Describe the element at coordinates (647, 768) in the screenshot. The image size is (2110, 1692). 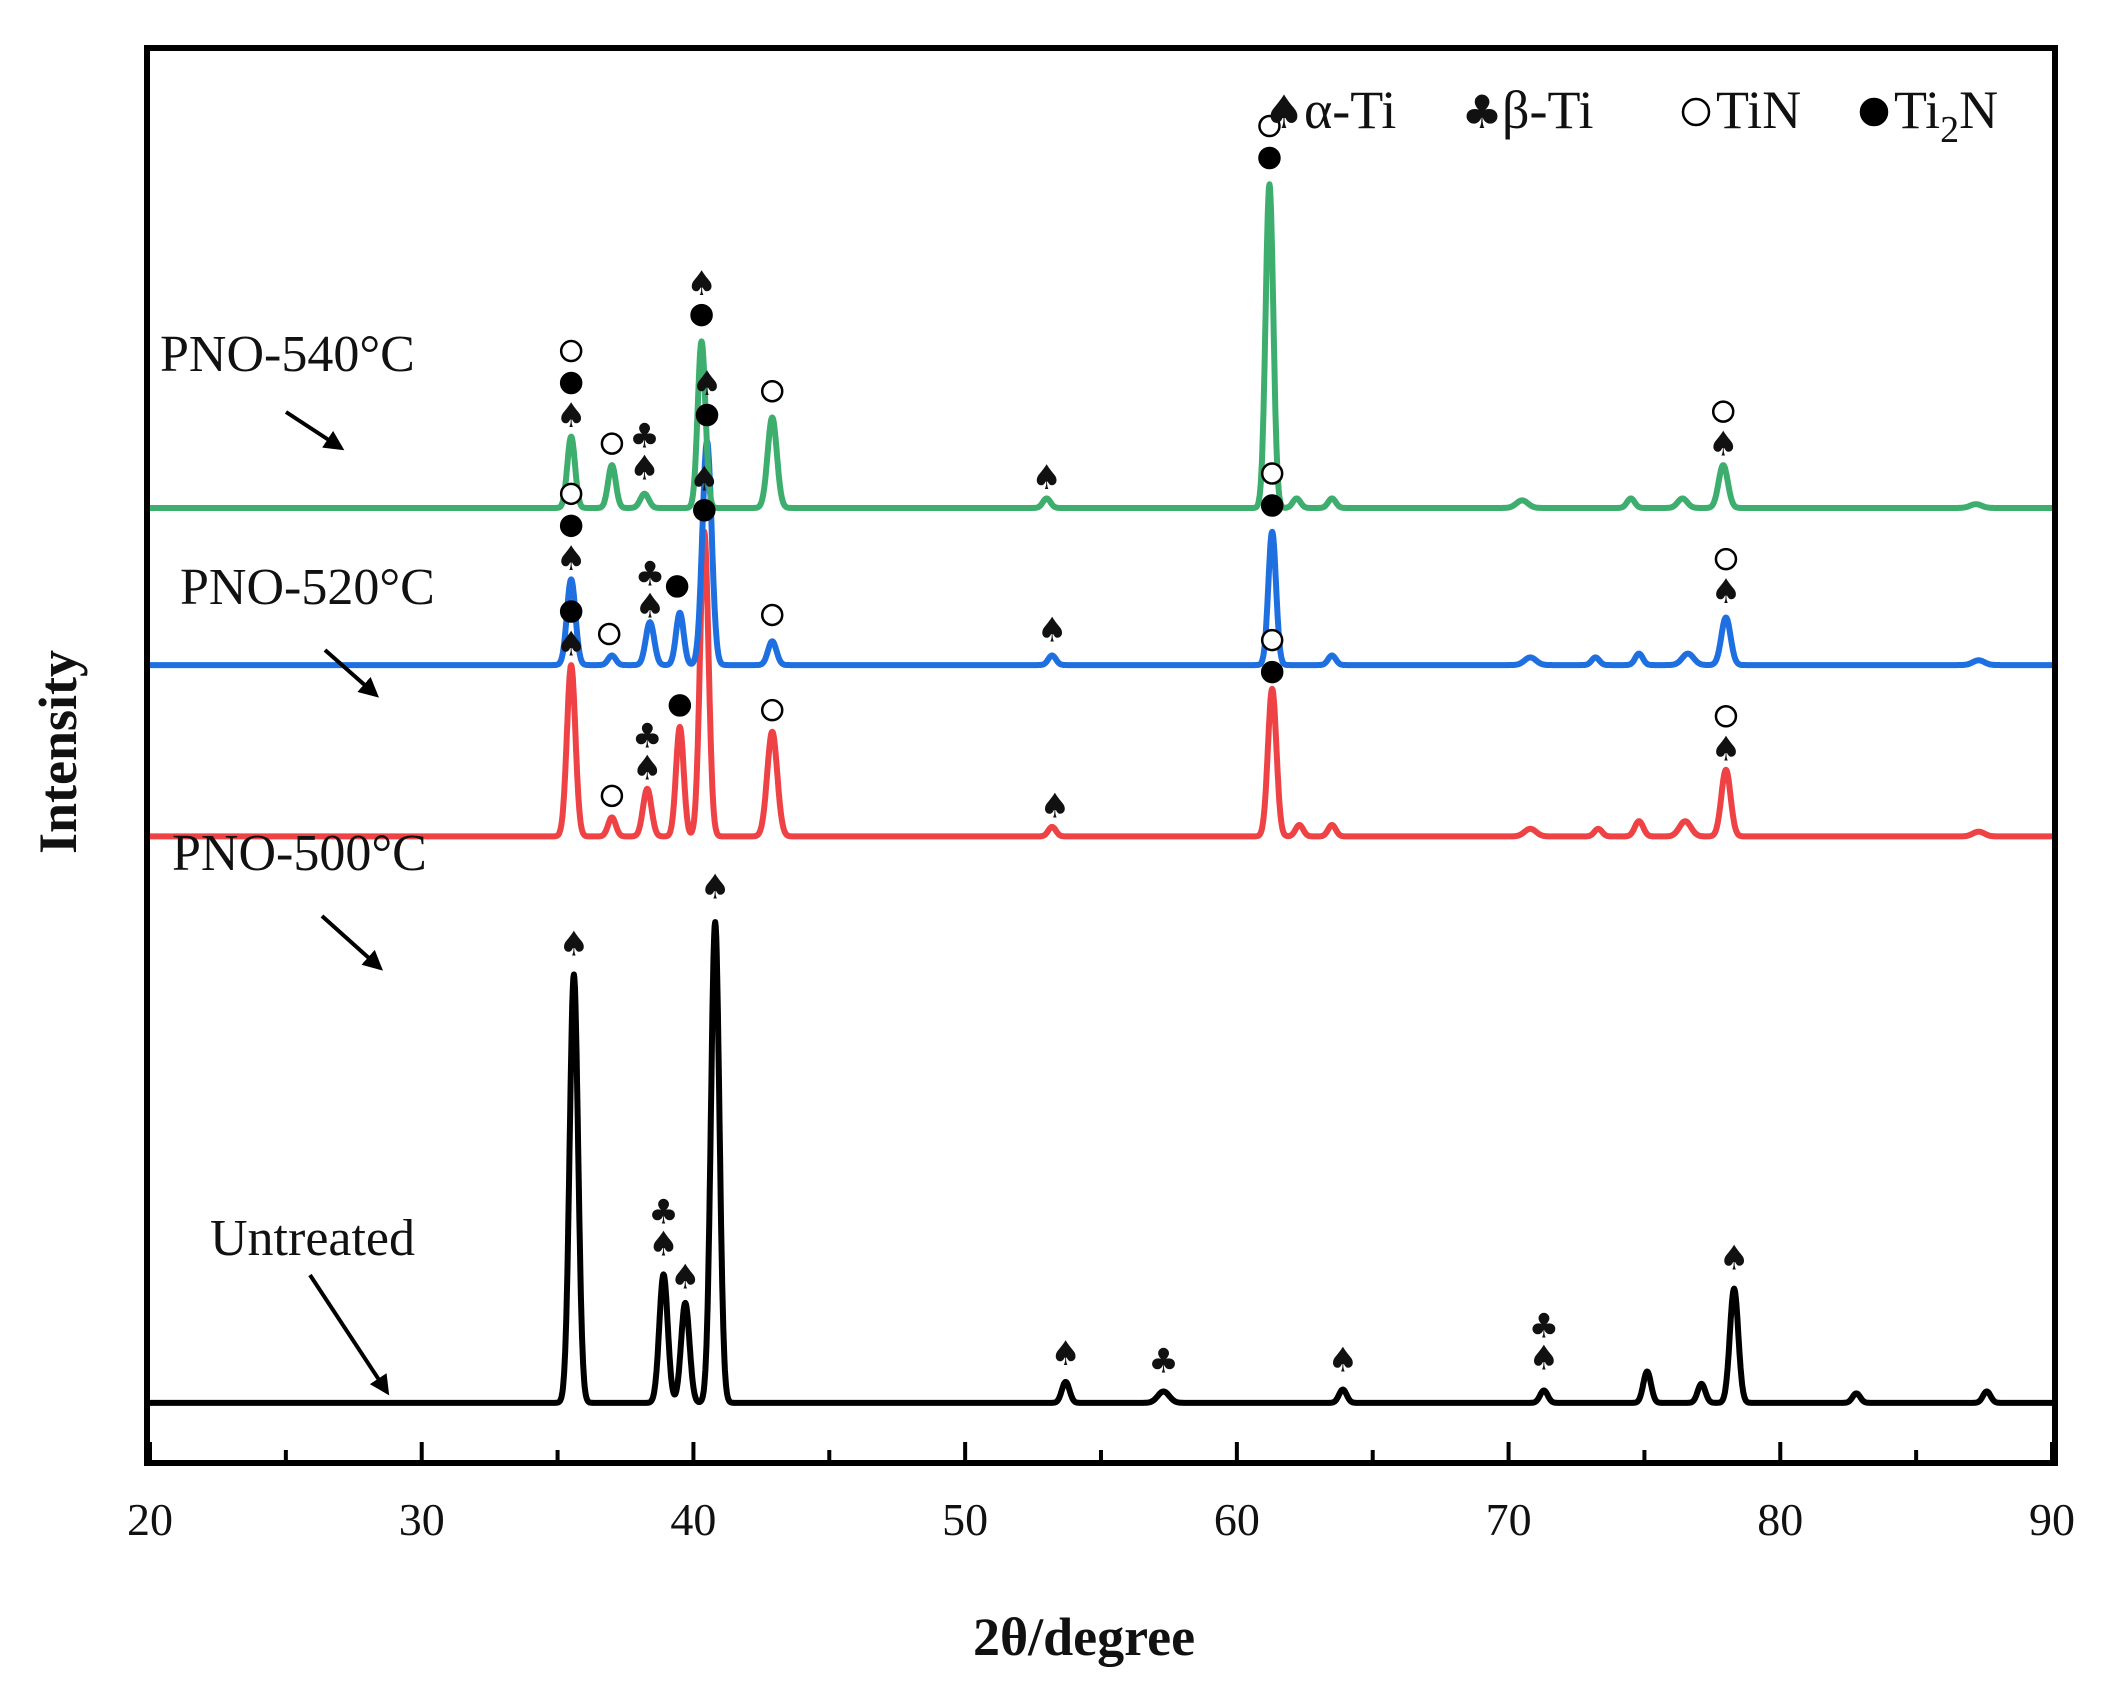
I see `alpha-ti-marker-1-2-0: ♠` at that location.